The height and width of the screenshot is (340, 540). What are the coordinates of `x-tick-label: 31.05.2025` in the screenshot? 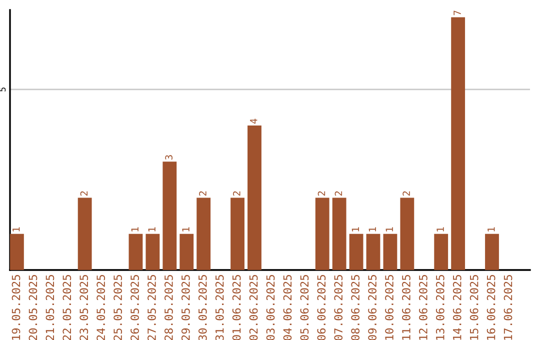 It's located at (219, 307).